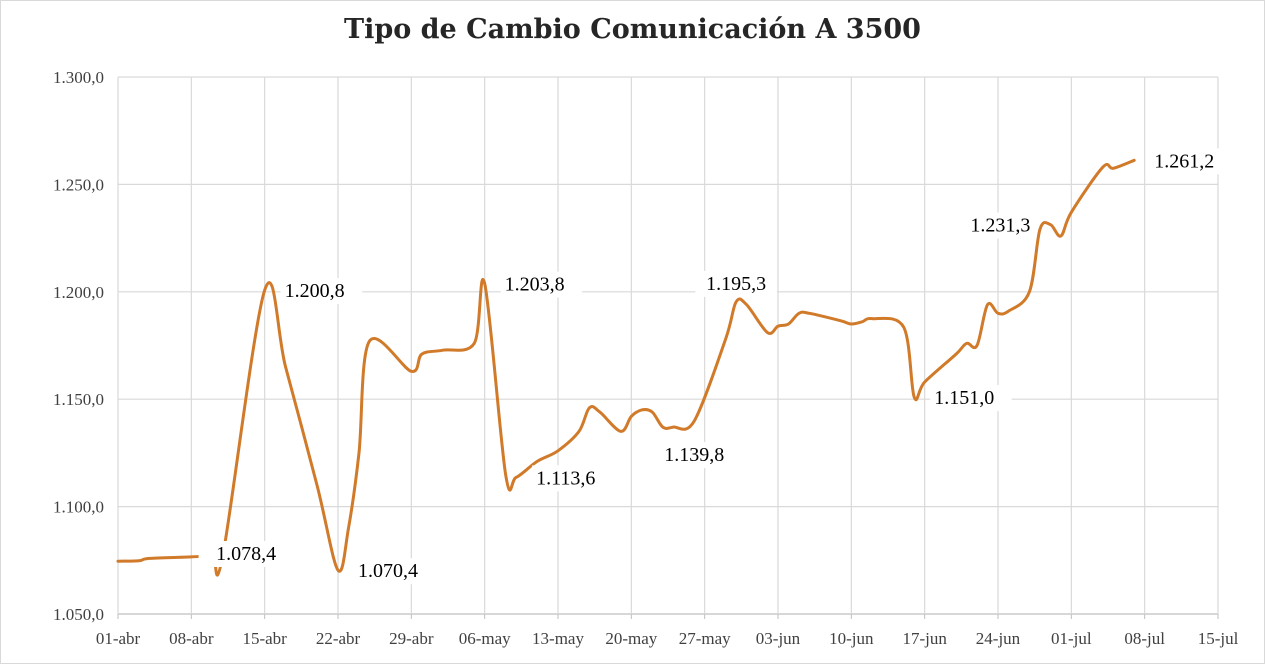 The image size is (1265, 664). I want to click on x-tick-label: 01-abr, so click(118, 638).